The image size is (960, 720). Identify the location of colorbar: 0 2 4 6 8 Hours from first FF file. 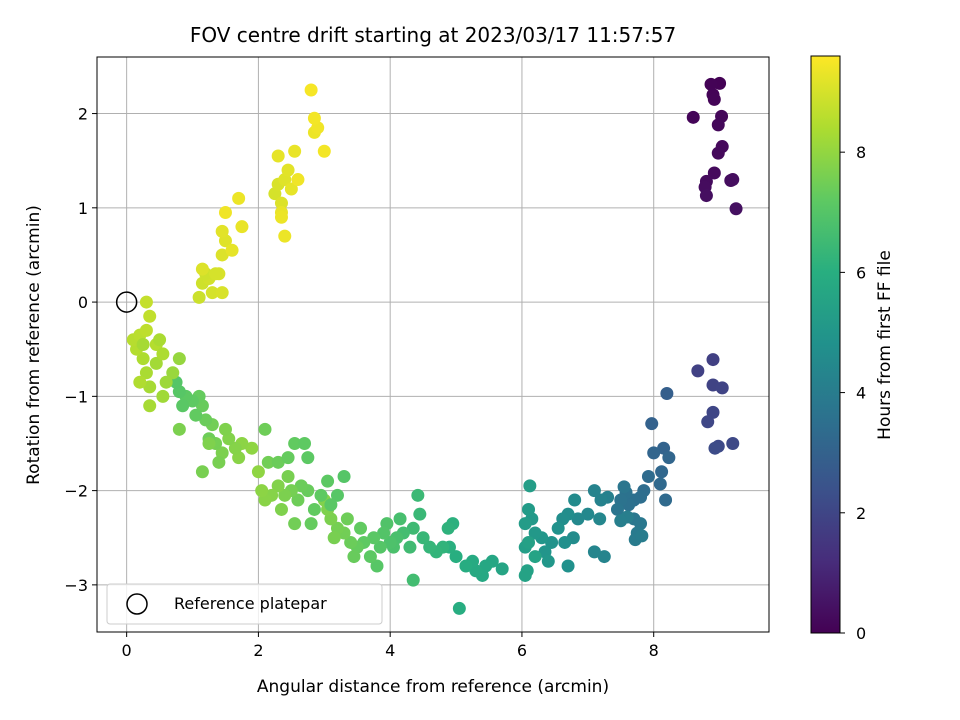
(852, 349).